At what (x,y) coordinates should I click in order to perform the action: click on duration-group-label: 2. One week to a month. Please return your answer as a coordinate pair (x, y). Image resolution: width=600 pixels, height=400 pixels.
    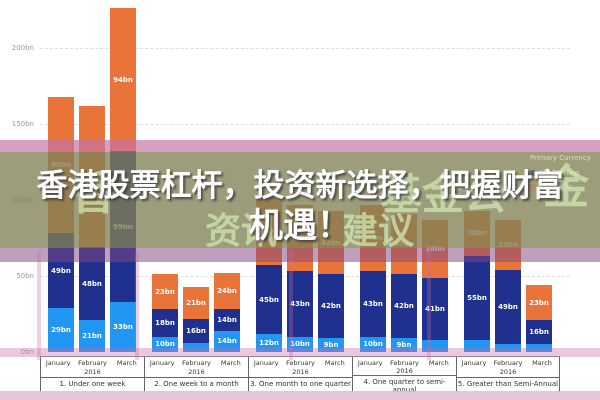
    Looking at the image, I should click on (196, 385).